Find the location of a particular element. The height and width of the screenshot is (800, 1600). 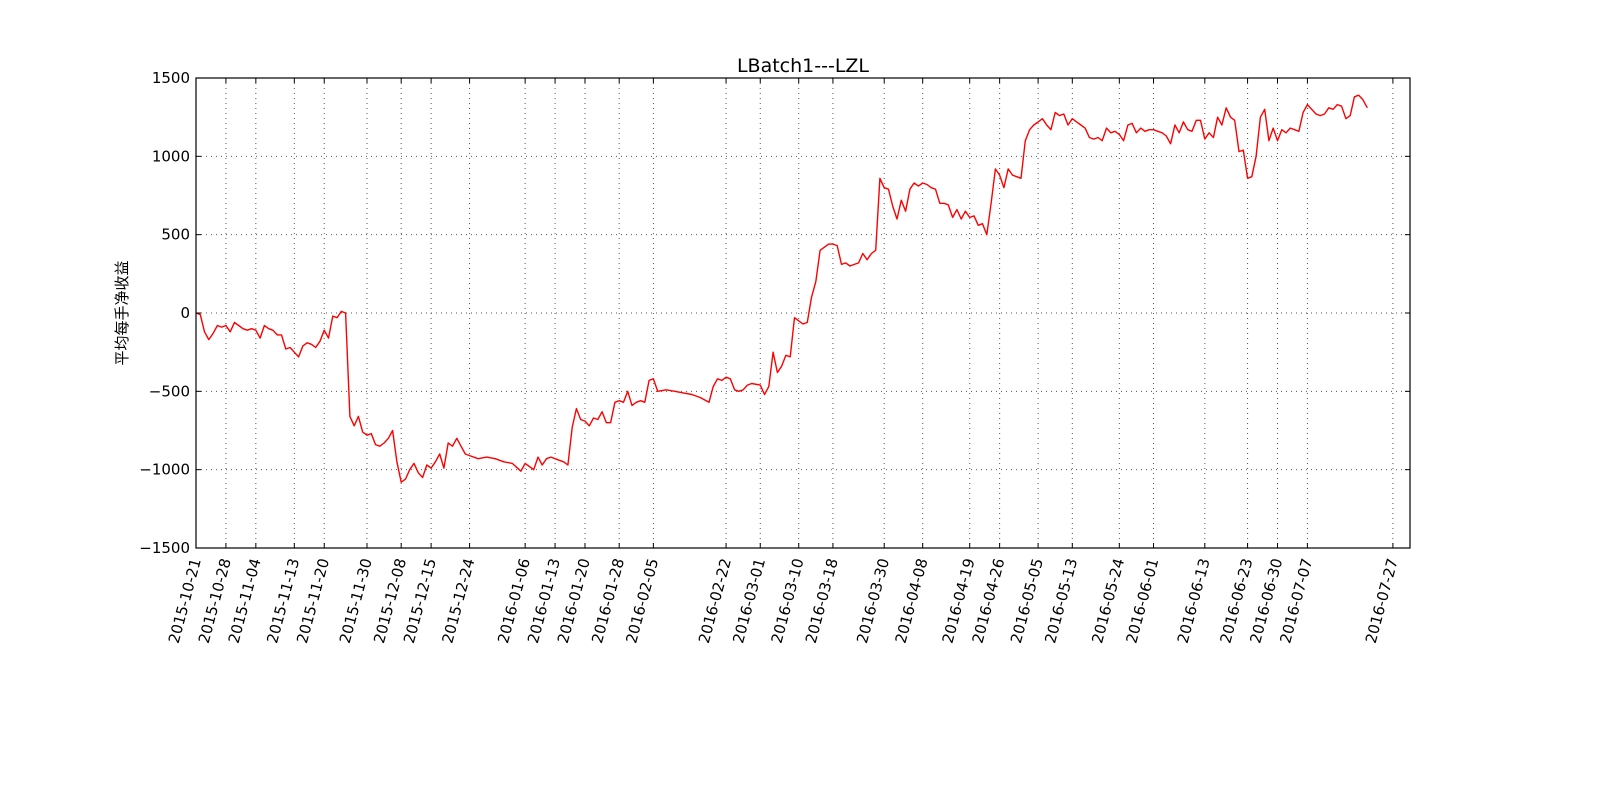

x-tick-label: 2016-05-24 is located at coordinates (1108, 600).